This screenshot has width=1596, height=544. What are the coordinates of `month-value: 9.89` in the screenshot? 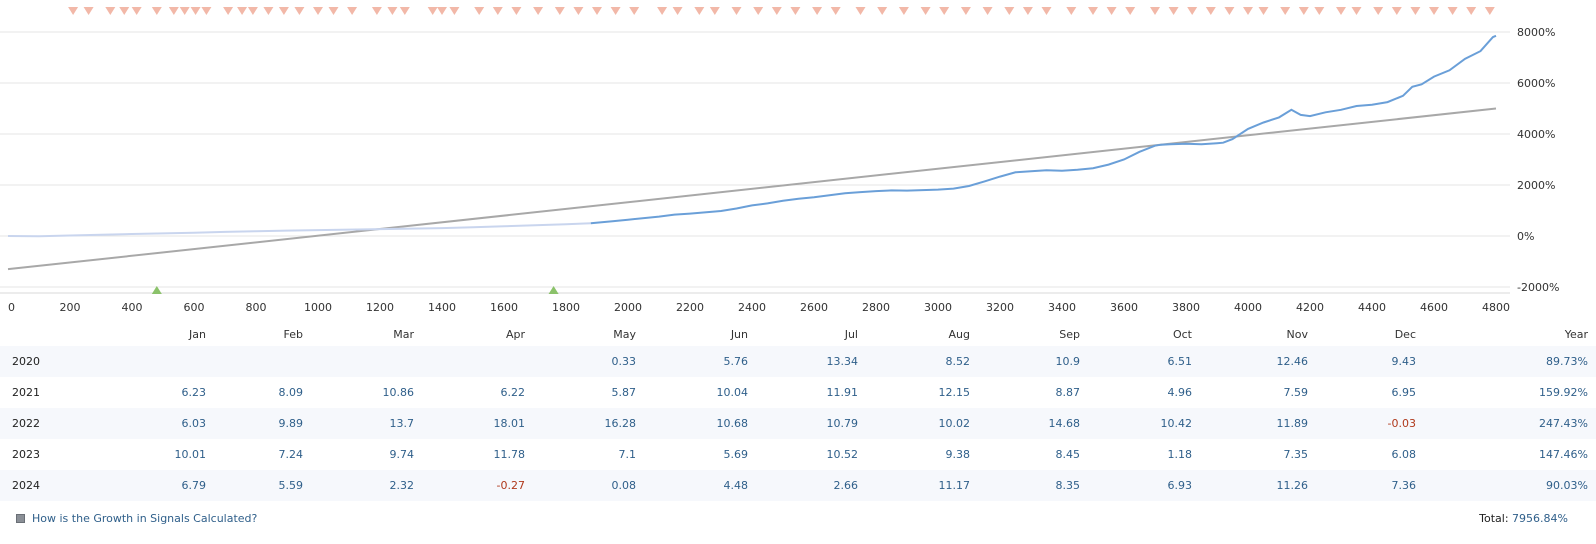 It's located at (262, 423).